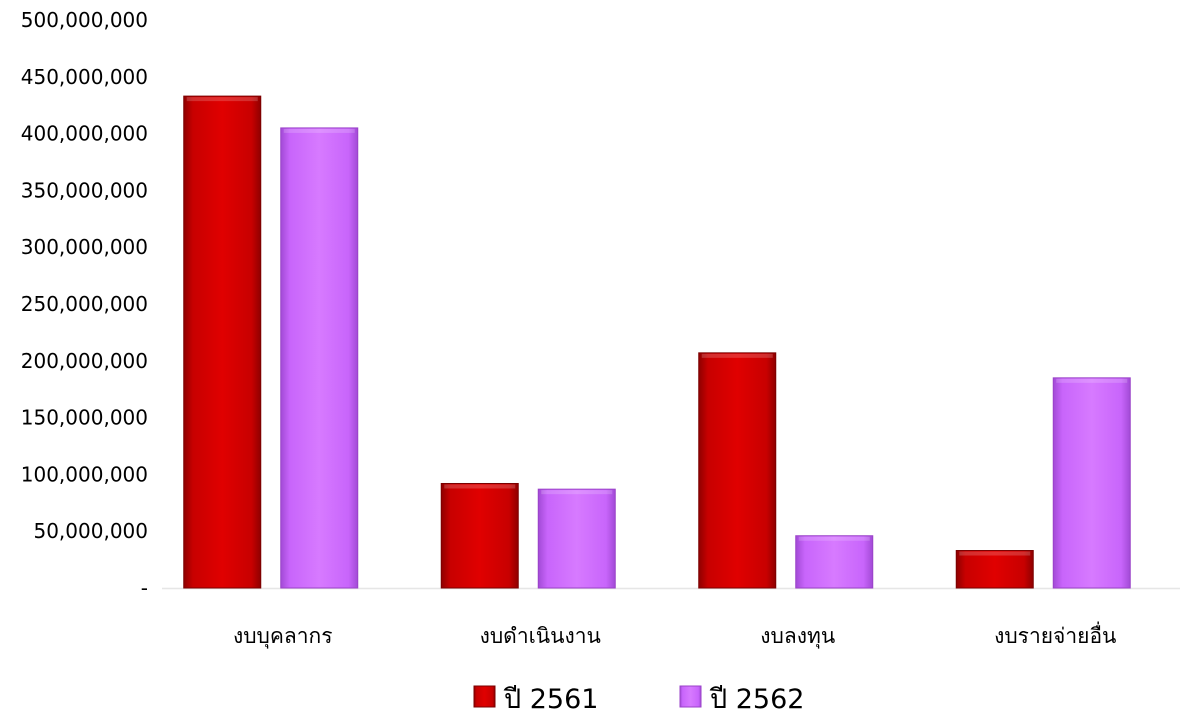 This screenshot has width=1188, height=727. What do you see at coordinates (674, 635) in the screenshot?
I see `x-axis: งบบุคลากร งบดำเนินงาน งบลงทุน งบรายจ่ายอื่น` at bounding box center [674, 635].